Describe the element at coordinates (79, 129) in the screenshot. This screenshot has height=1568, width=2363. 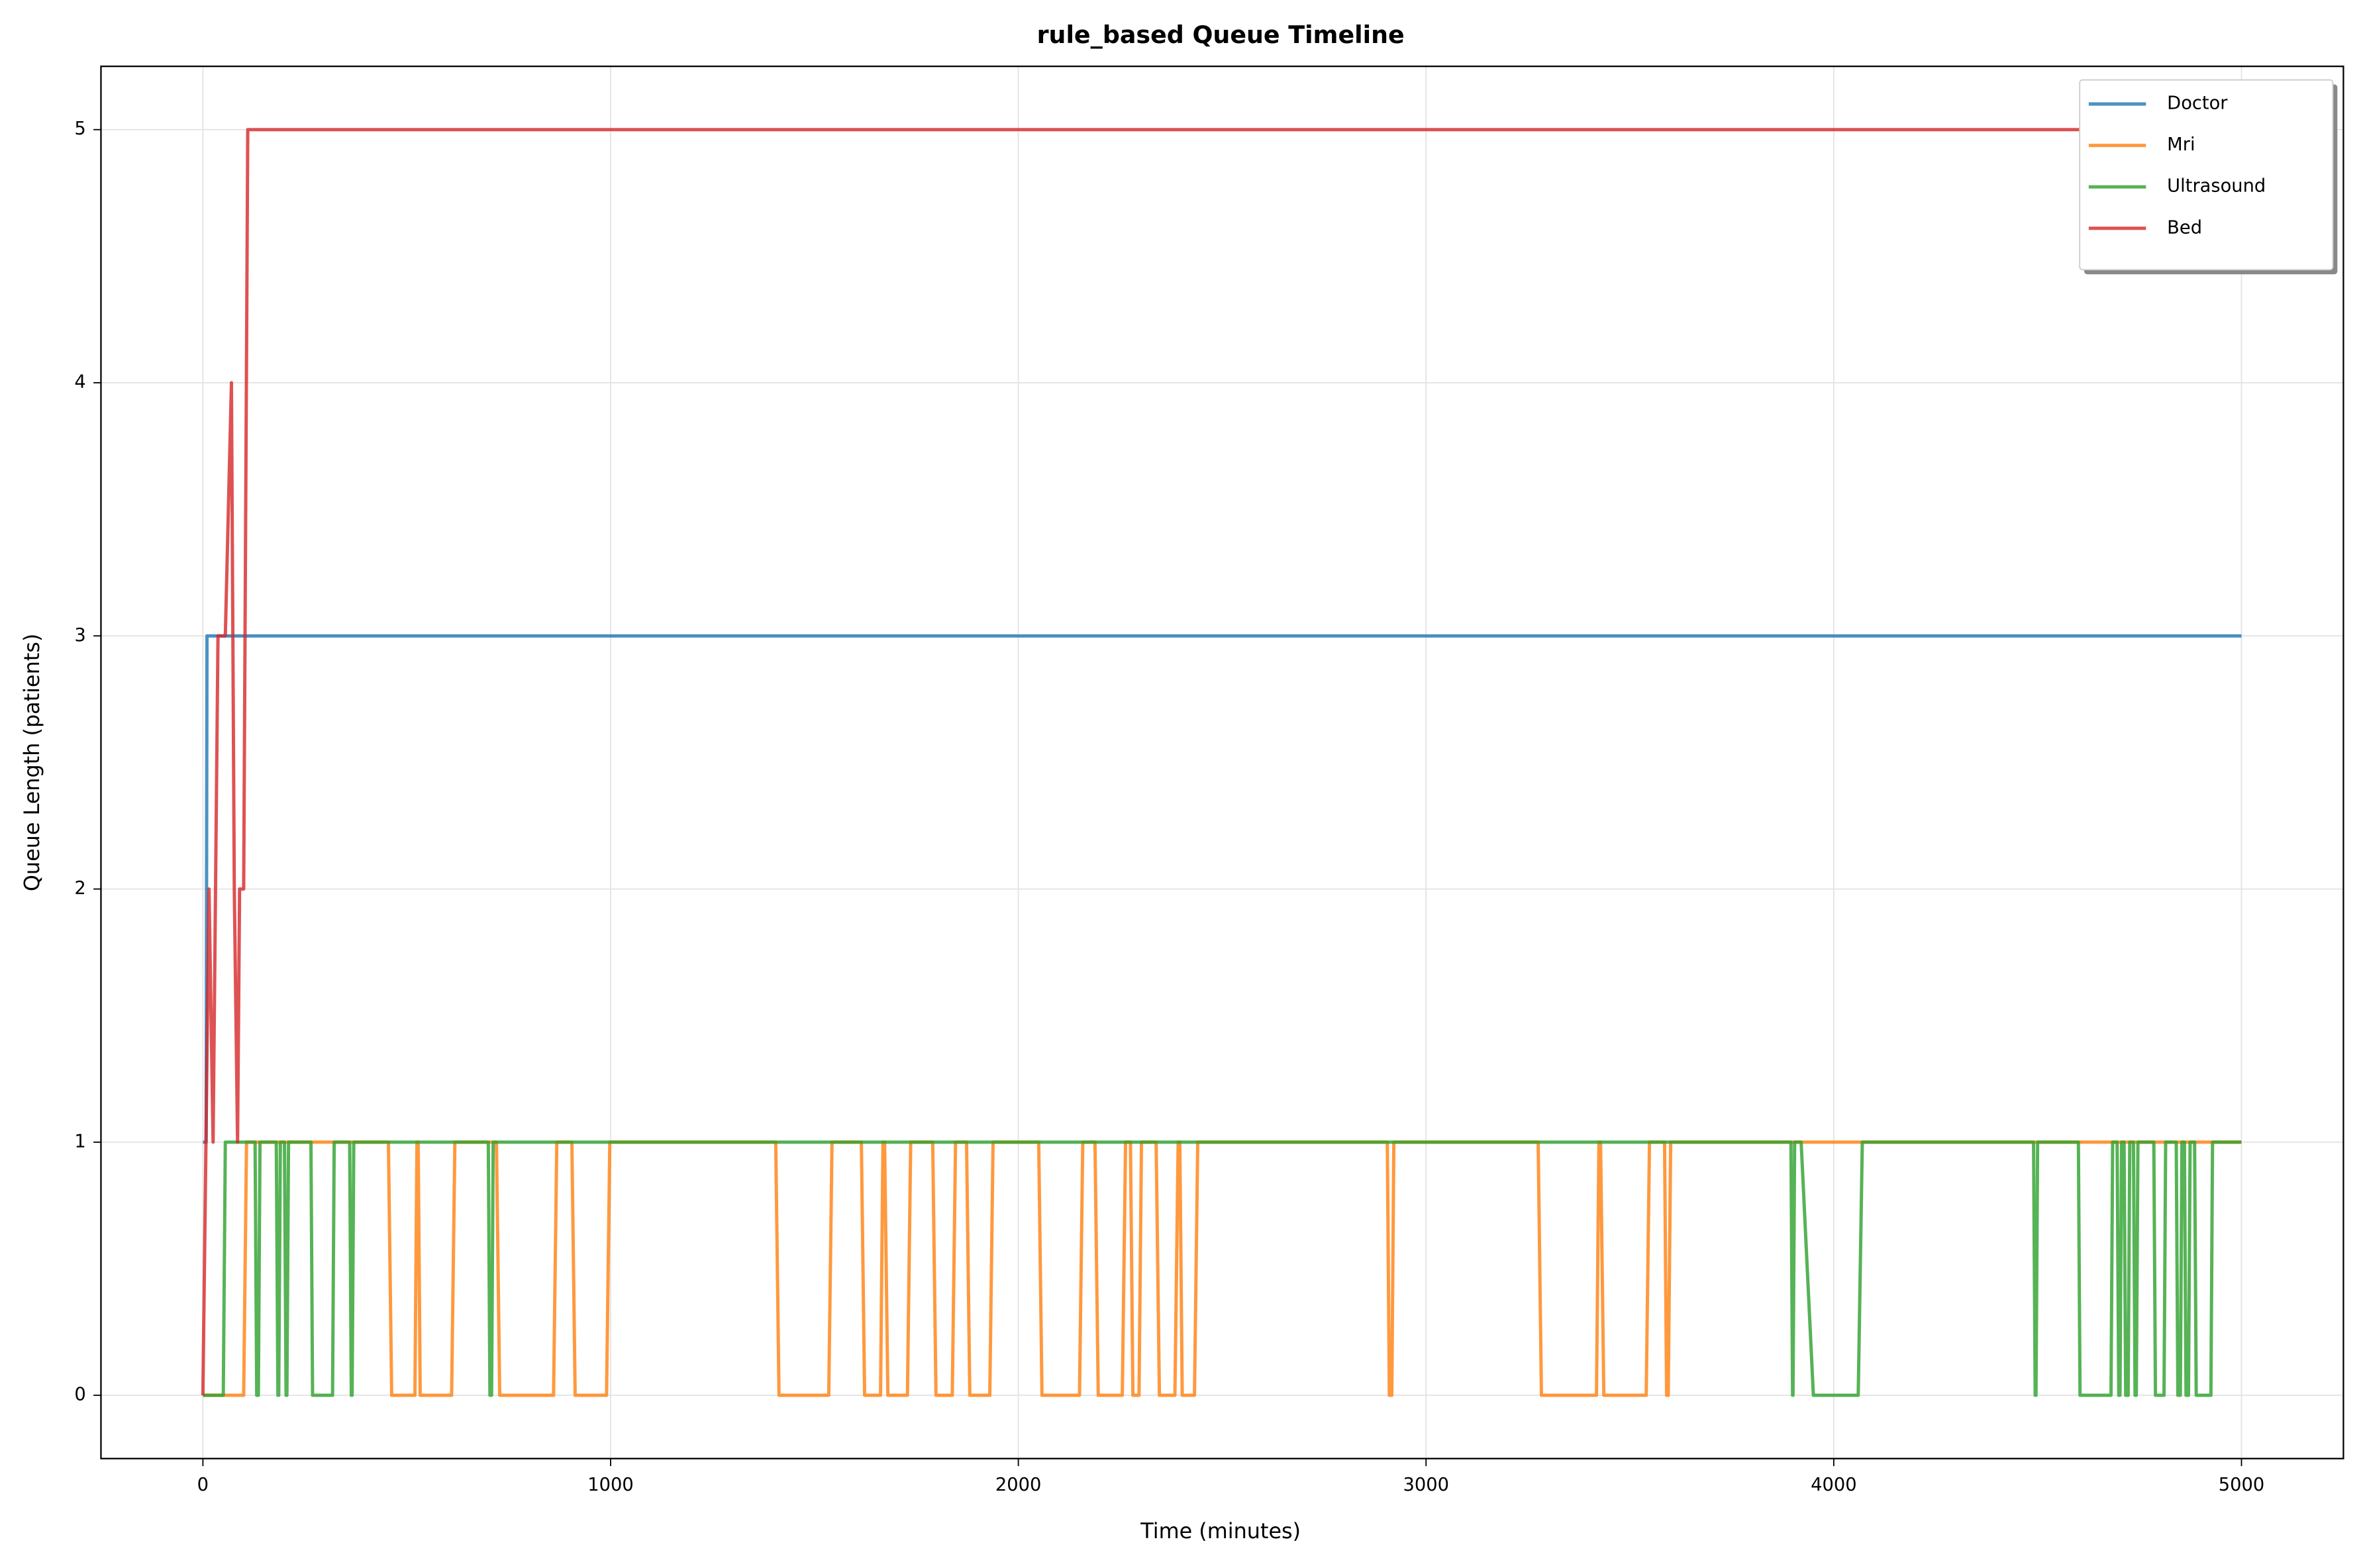
I see `y-tick-label: 5` at that location.